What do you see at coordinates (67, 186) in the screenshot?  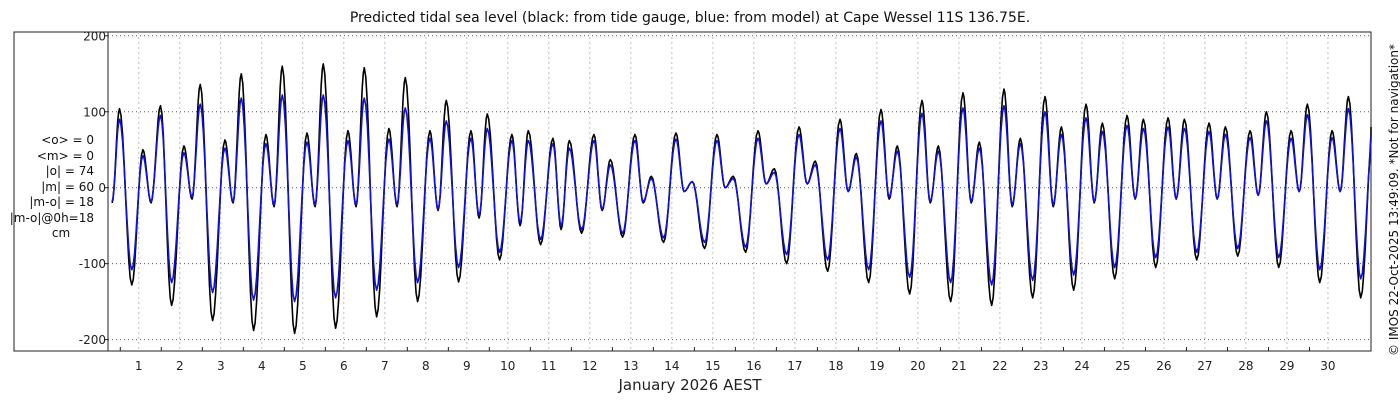 I see `stat-abs-model: |m| = 60` at bounding box center [67, 186].